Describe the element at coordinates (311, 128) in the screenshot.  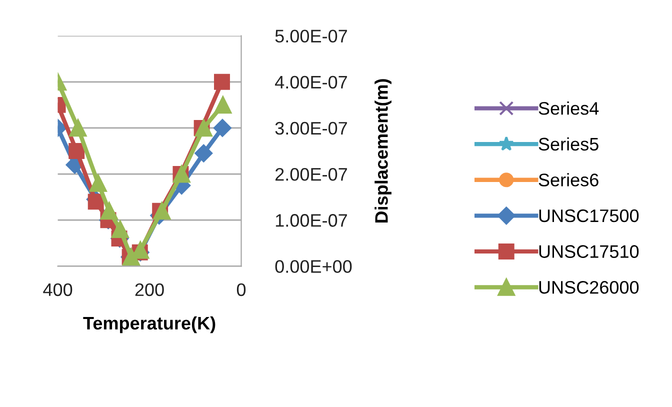
I see `y-tick-label: 3.00E-07` at that location.